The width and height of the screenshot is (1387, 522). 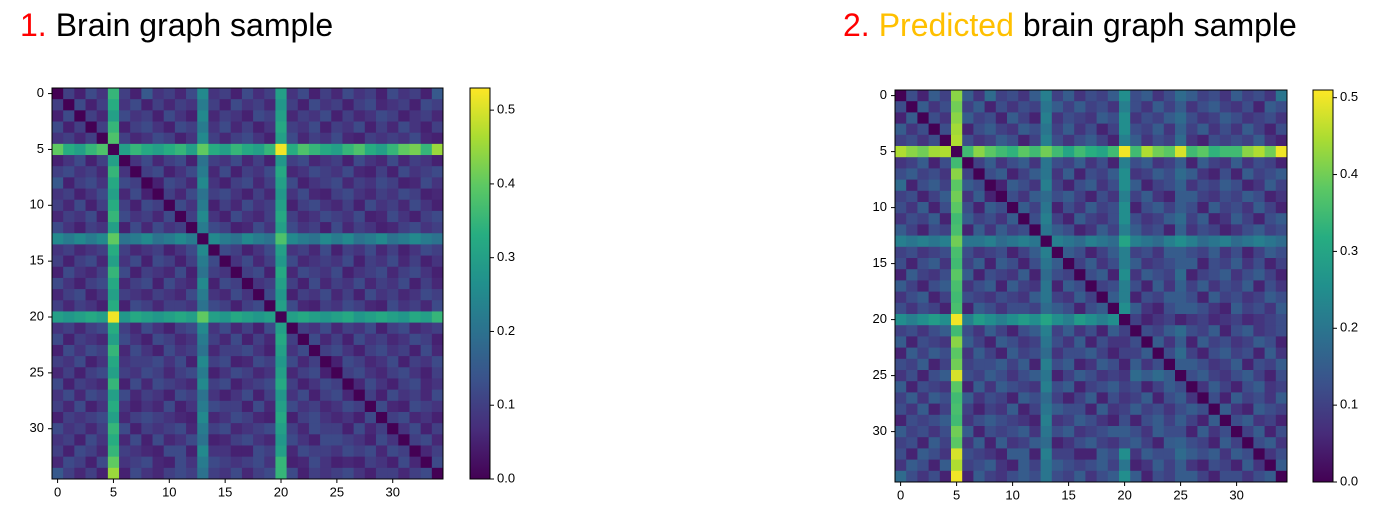 What do you see at coordinates (281, 491) in the screenshot?
I see `x-tick-label: 20` at bounding box center [281, 491].